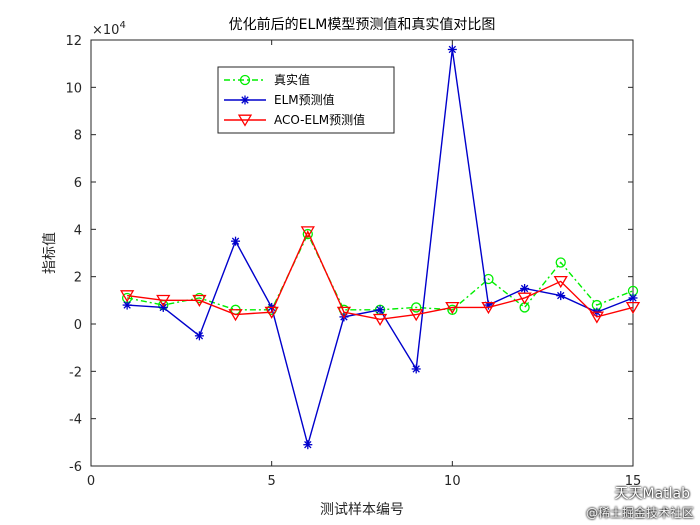 The height and width of the screenshot is (525, 700). I want to click on y-tick-label: 2, so click(78, 278).